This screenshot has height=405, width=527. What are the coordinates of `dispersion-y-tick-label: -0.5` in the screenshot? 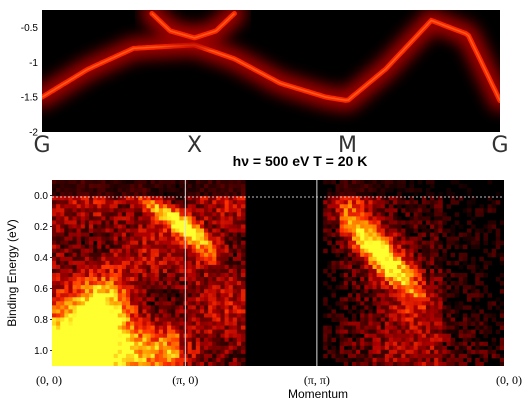 It's located at (30, 28).